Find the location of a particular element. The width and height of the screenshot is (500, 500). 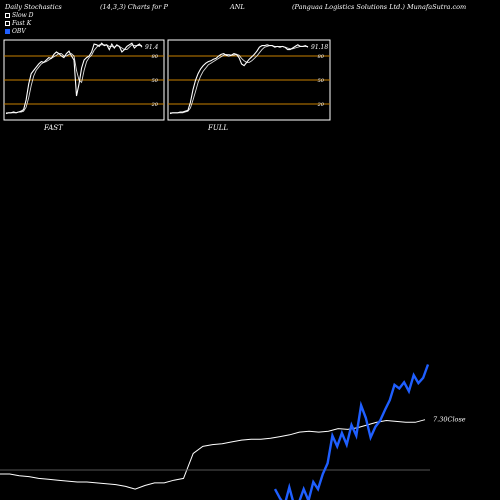

full-panel-title: FULL is located at coordinates (217, 128).